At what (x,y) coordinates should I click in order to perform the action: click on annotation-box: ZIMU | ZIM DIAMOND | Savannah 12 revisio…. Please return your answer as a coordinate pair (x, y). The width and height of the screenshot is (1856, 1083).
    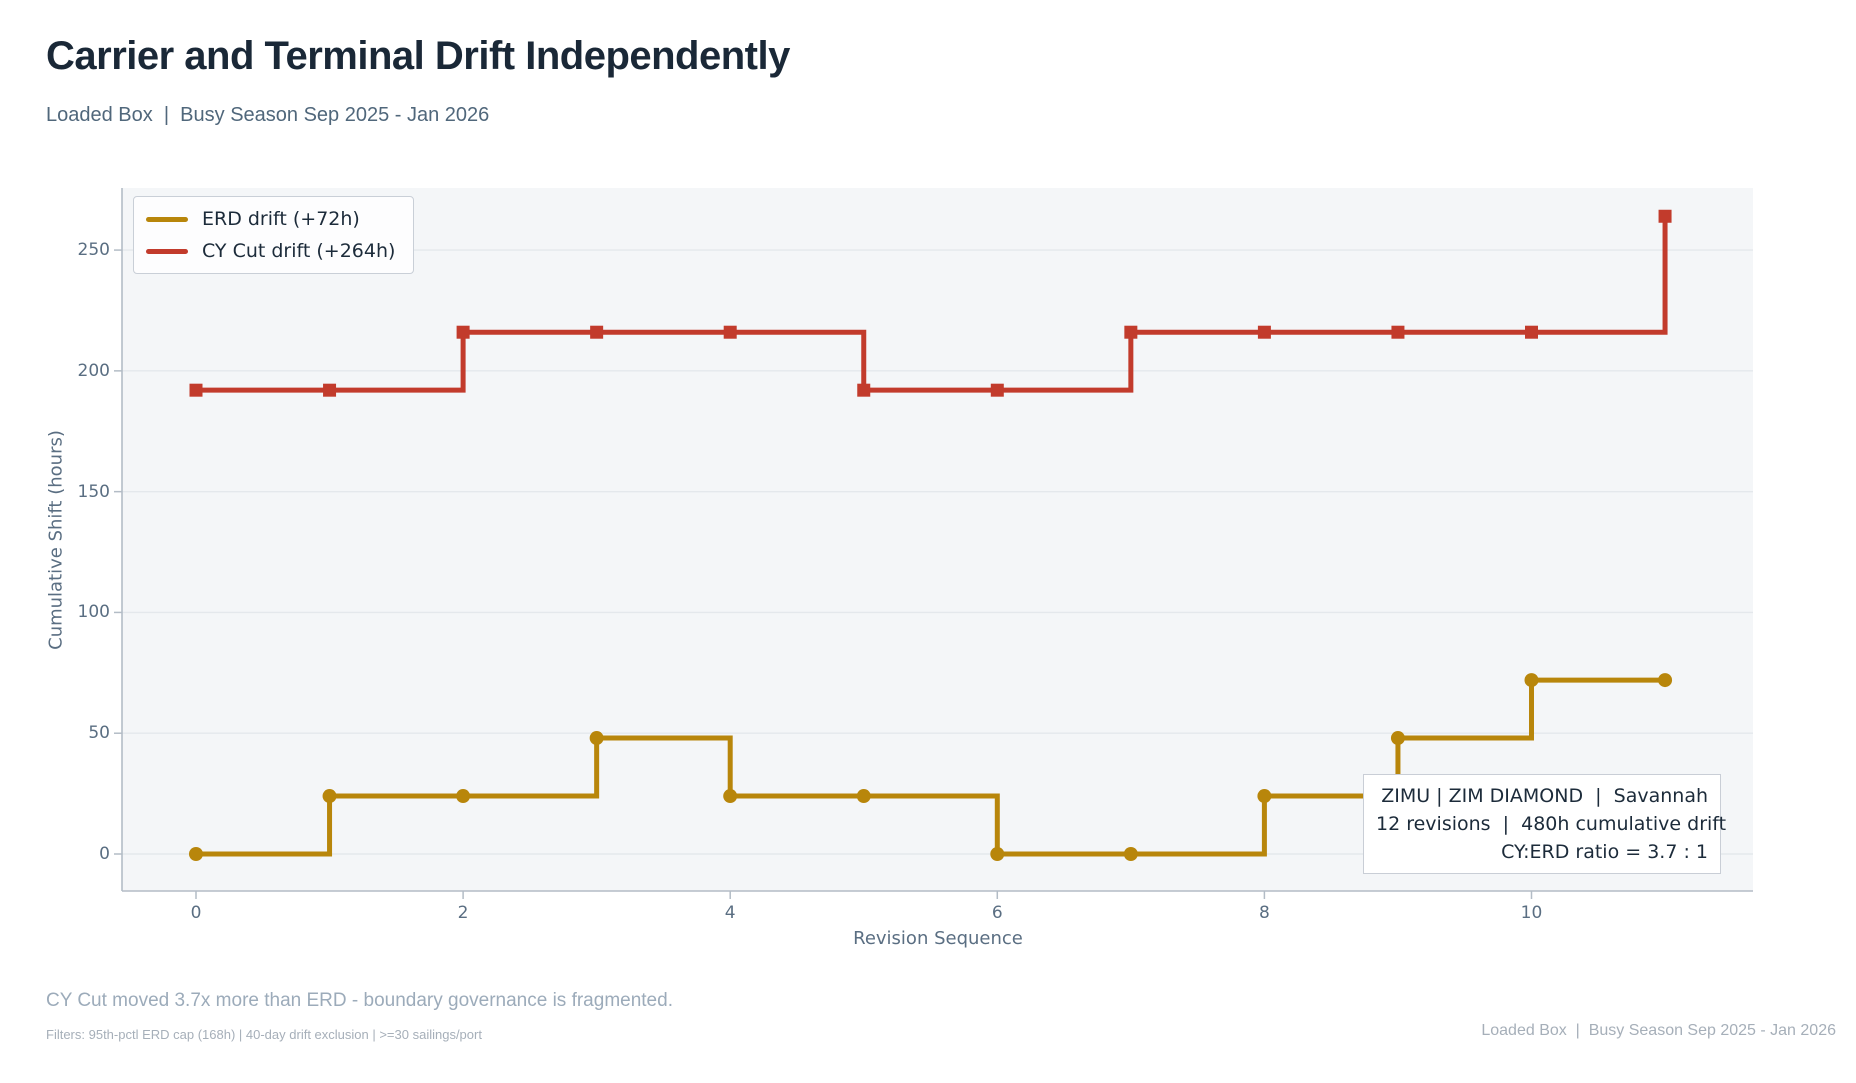
    Looking at the image, I should click on (1545, 824).